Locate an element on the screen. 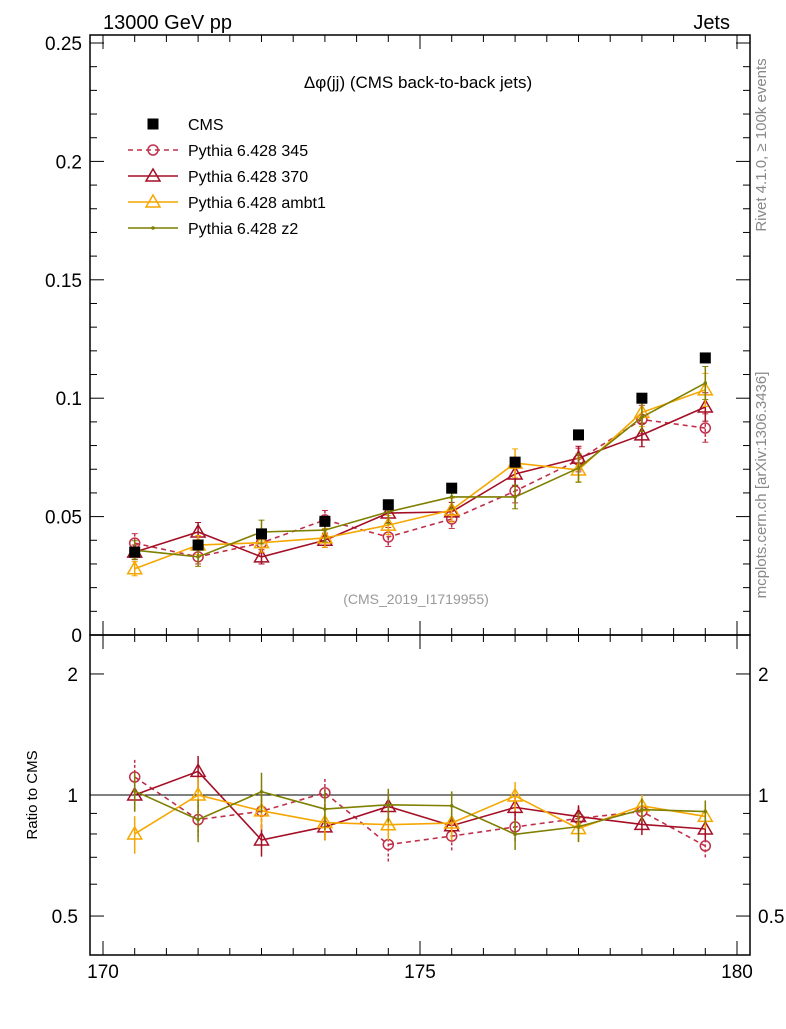  rivet-label: Rivet 4.1.0, ≥ 100k events is located at coordinates (761, 144).